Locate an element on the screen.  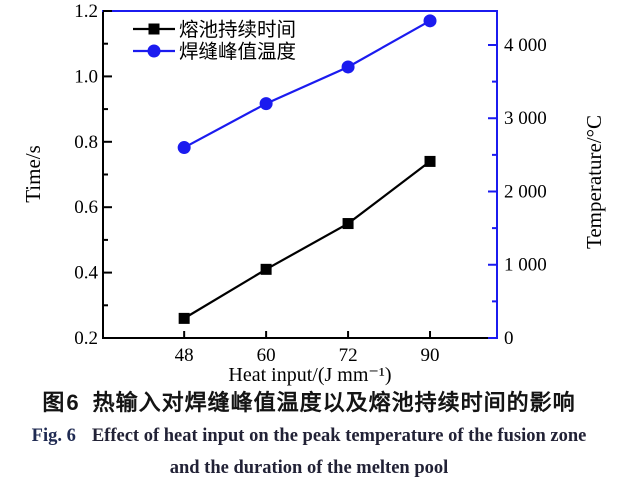
left-axis-title: Time/s is located at coordinates (33, 174).